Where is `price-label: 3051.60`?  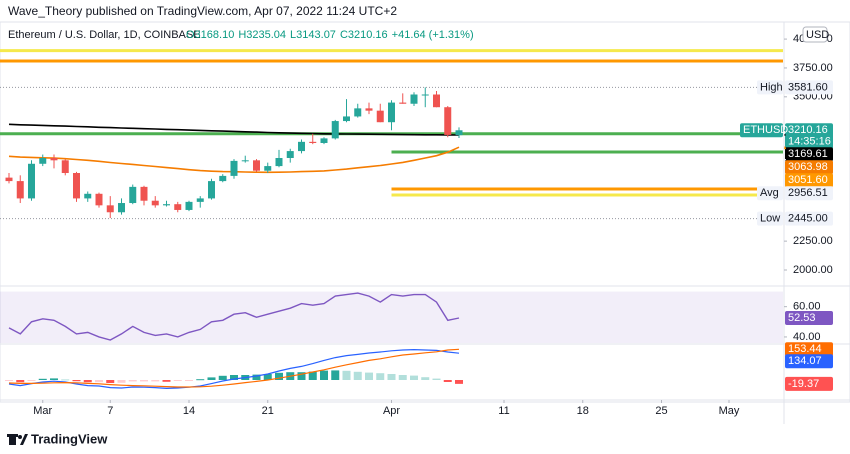
price-label: 3051.60 is located at coordinates (808, 180).